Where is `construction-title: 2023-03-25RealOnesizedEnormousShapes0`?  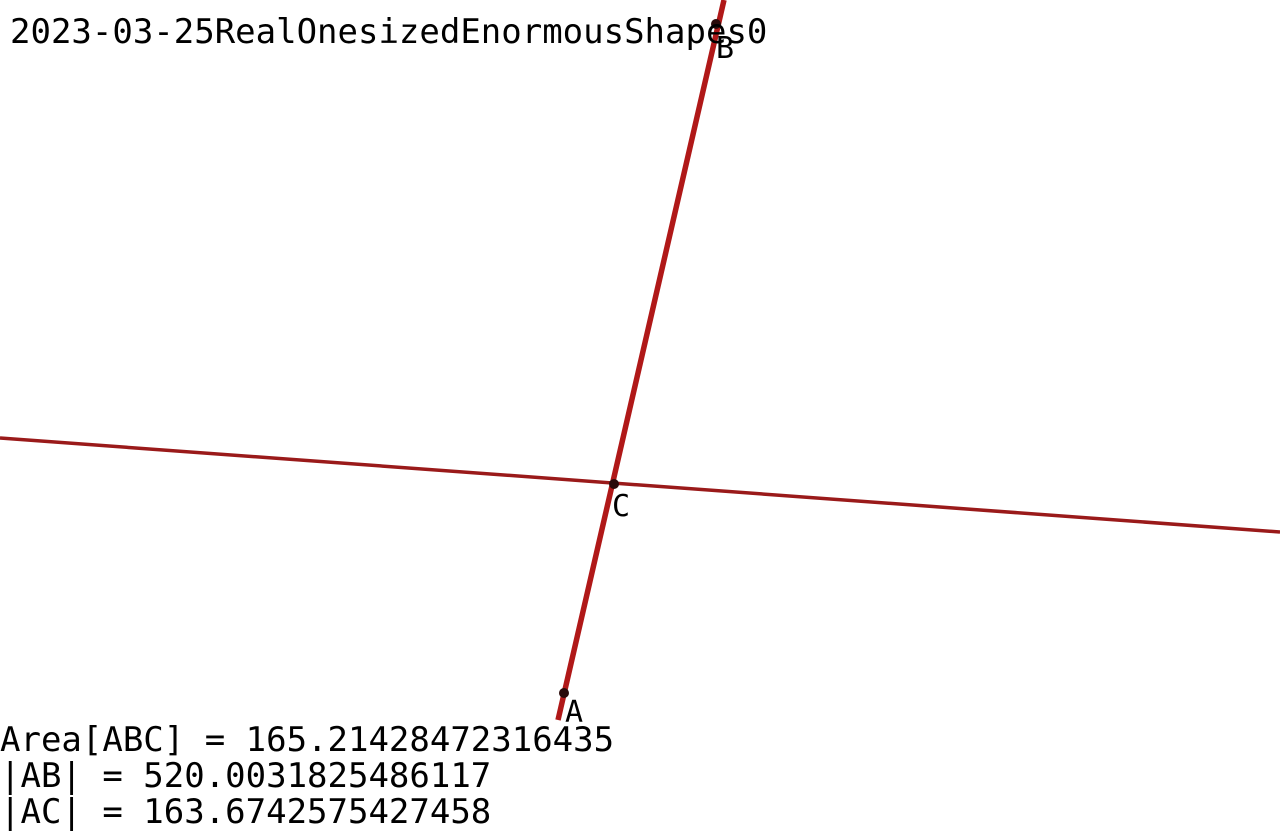
construction-title: 2023-03-25RealOnesizedEnormousShapes0 is located at coordinates (389, 32).